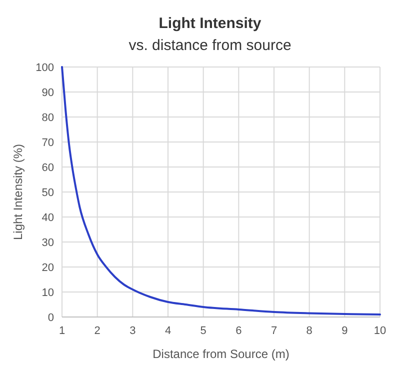 The width and height of the screenshot is (400, 373). What do you see at coordinates (274, 331) in the screenshot?
I see `x-tick-label: 7` at bounding box center [274, 331].